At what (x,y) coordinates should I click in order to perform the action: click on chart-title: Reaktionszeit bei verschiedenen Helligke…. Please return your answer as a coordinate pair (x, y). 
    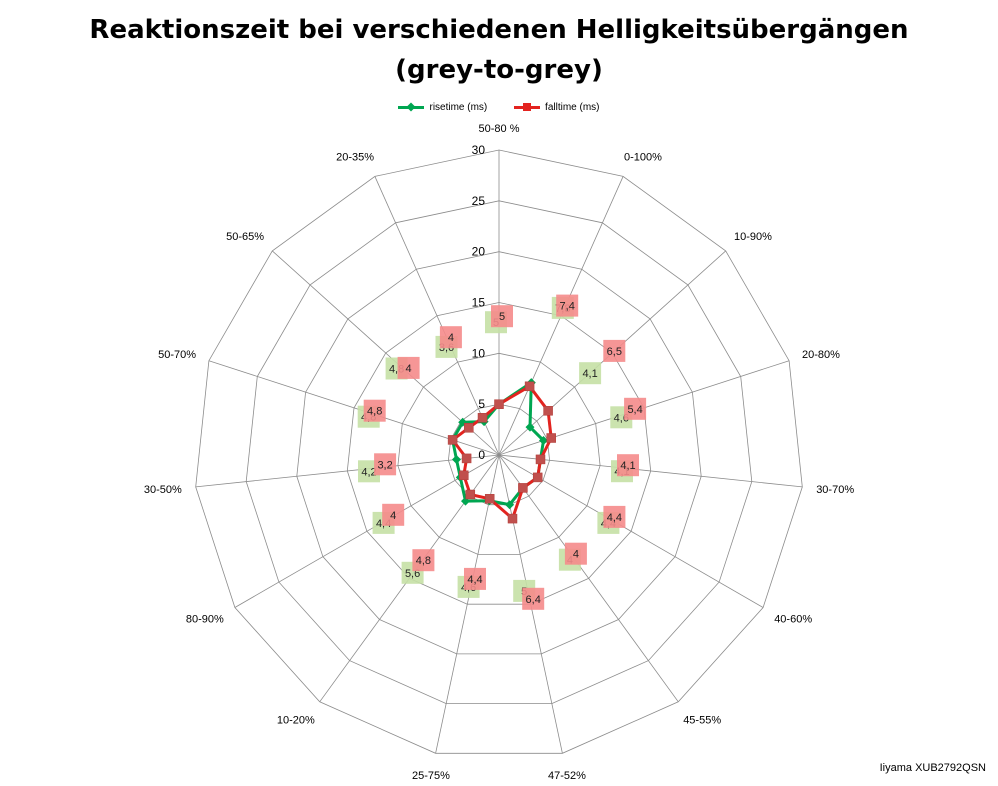
    Looking at the image, I should click on (499, 50).